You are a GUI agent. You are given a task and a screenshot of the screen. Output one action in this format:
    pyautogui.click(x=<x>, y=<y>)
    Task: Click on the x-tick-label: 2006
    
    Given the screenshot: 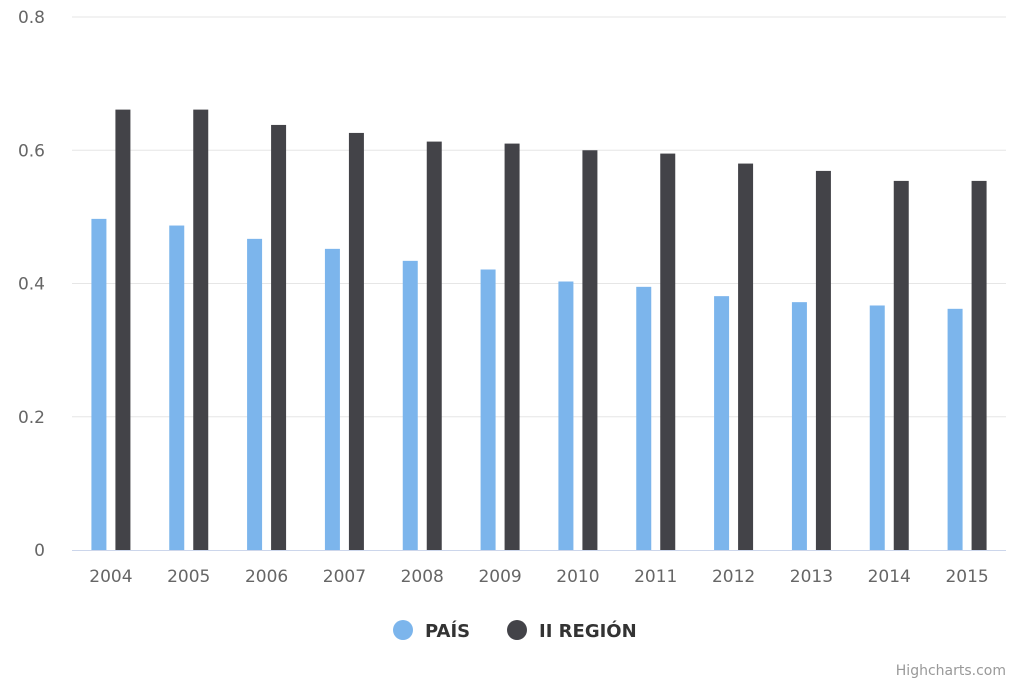 What is the action you would take?
    pyautogui.click(x=266, y=577)
    